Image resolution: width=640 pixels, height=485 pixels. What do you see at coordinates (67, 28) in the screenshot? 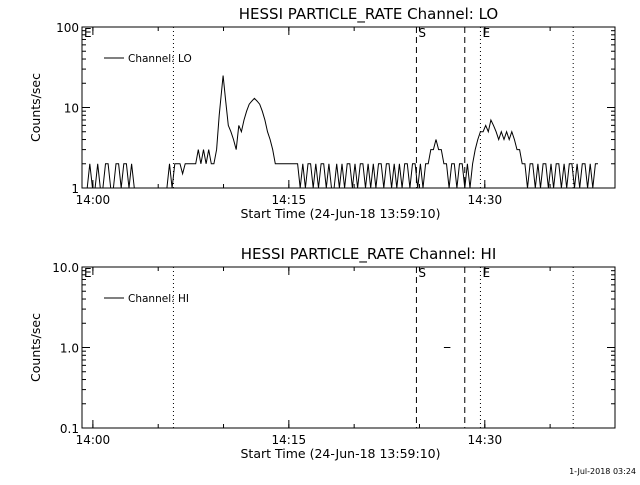
I see `y-tick-label: 100` at bounding box center [67, 28].